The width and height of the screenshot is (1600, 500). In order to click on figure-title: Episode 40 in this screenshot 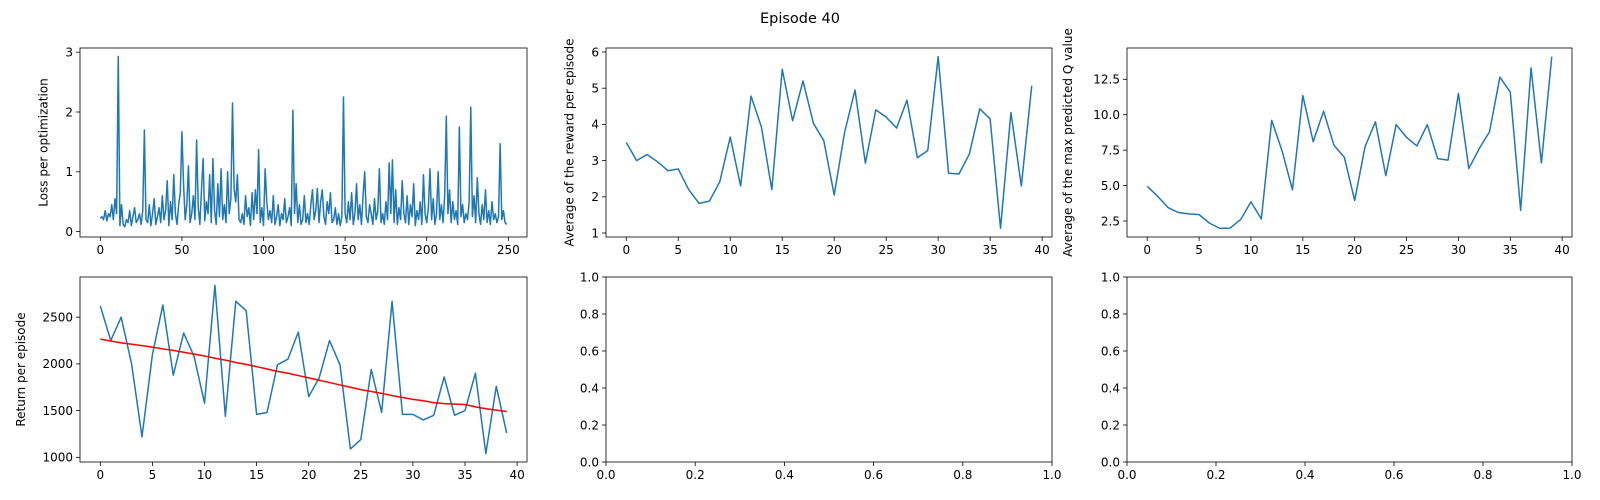, I will do `click(800, 19)`.